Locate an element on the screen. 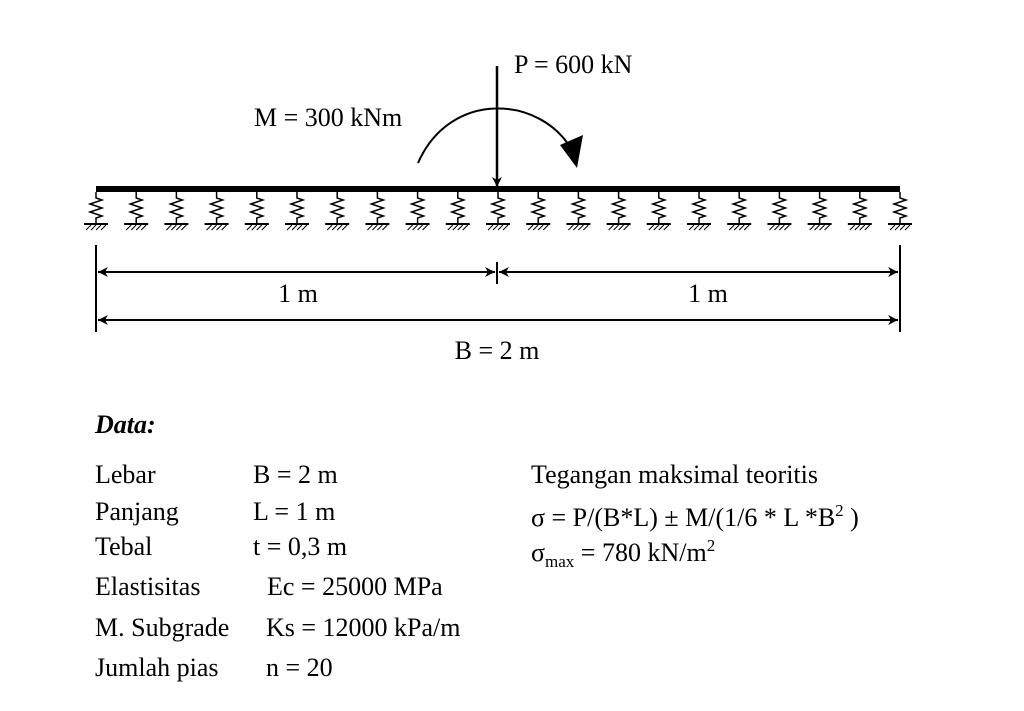  row-label: M. Subgrade is located at coordinates (162, 627).